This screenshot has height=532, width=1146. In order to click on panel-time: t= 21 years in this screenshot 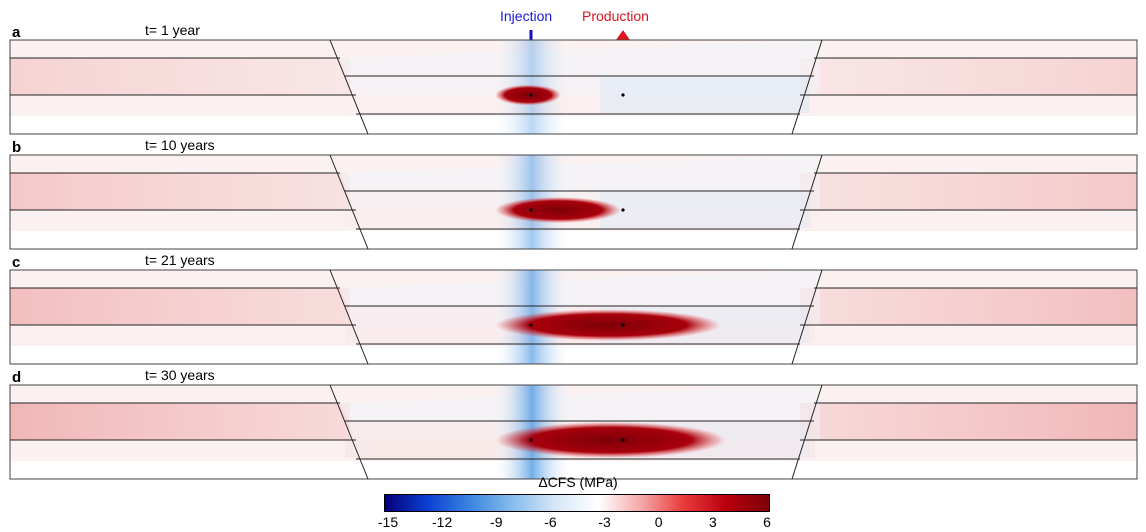, I will do `click(180, 260)`.